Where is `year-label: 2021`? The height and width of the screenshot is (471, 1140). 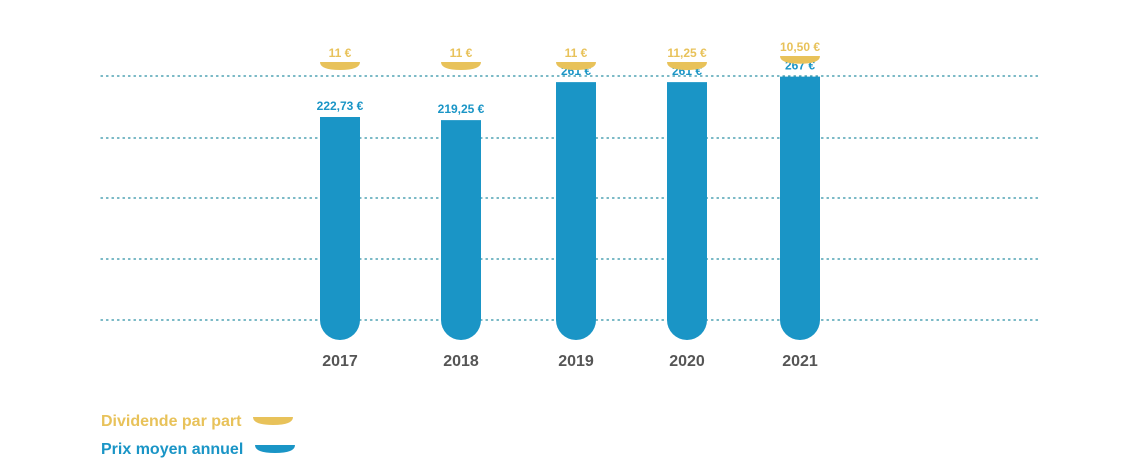 year-label: 2021 is located at coordinates (800, 361).